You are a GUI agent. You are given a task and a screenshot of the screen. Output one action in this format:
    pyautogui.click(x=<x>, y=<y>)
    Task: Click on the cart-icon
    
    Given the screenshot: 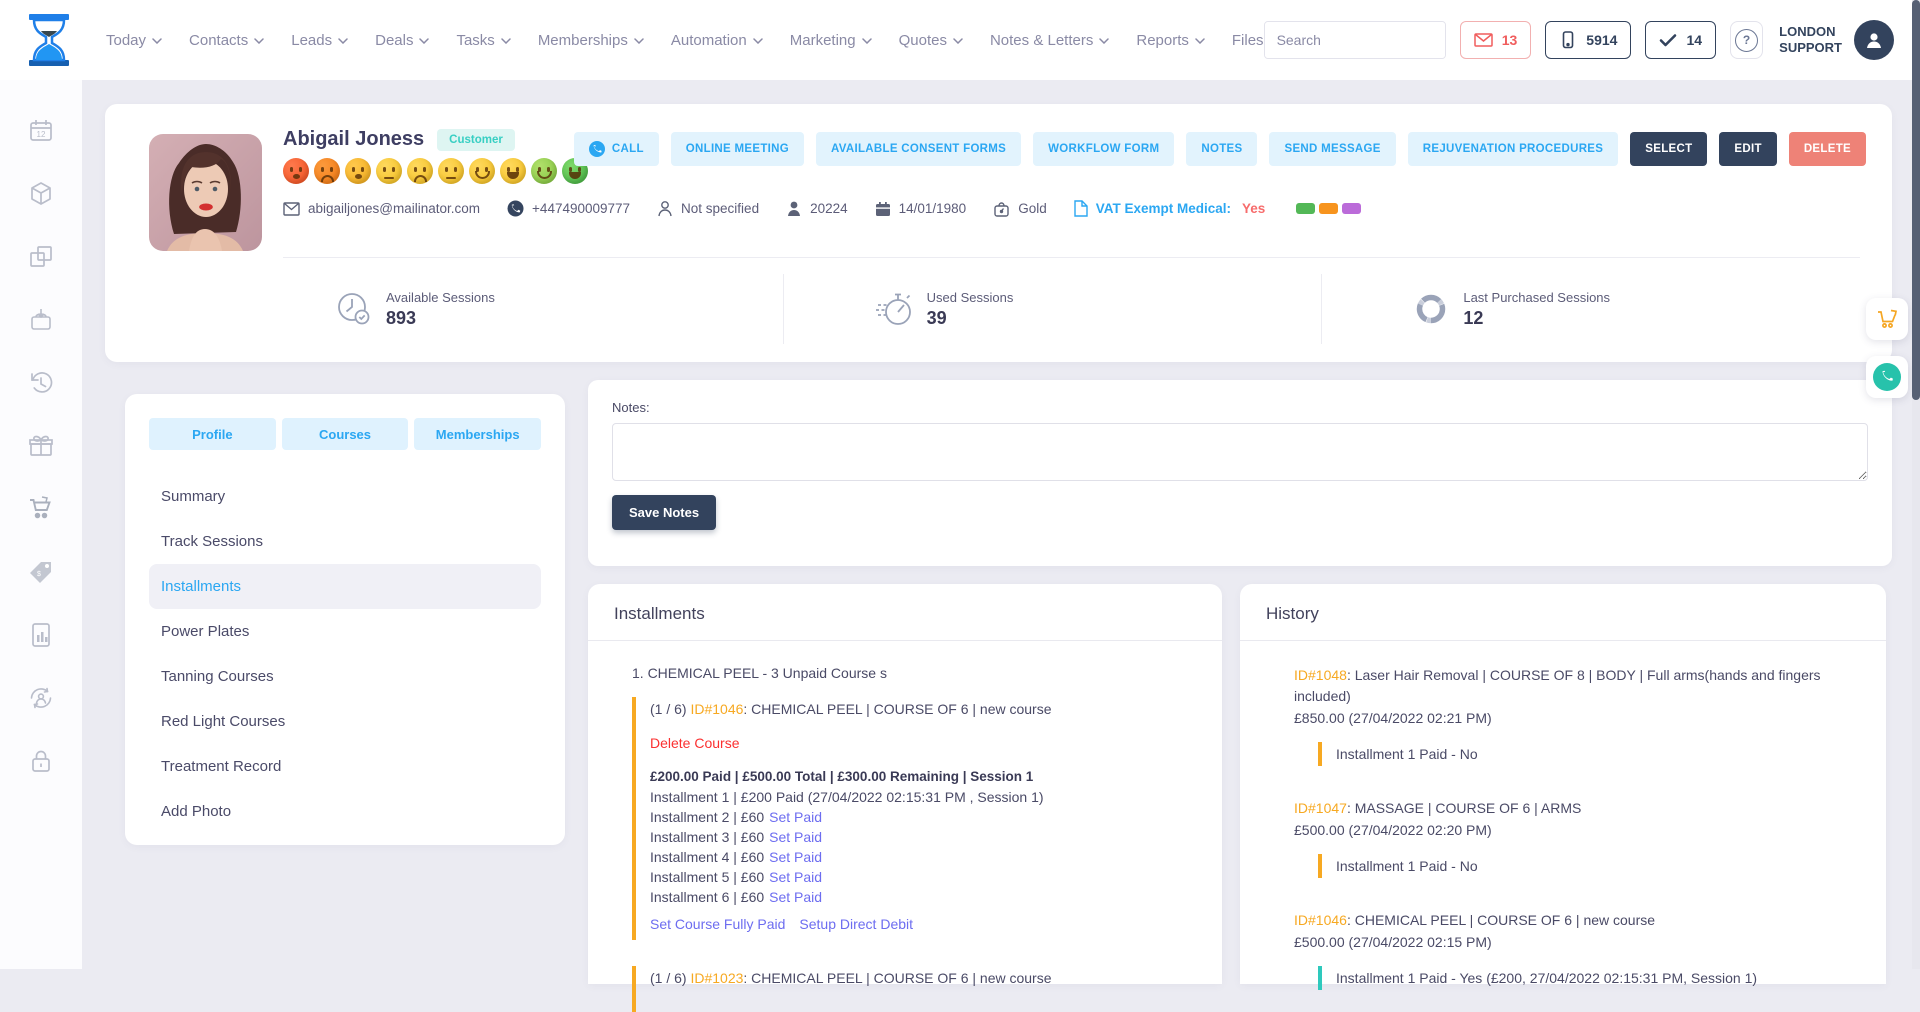 What is the action you would take?
    pyautogui.click(x=41, y=509)
    